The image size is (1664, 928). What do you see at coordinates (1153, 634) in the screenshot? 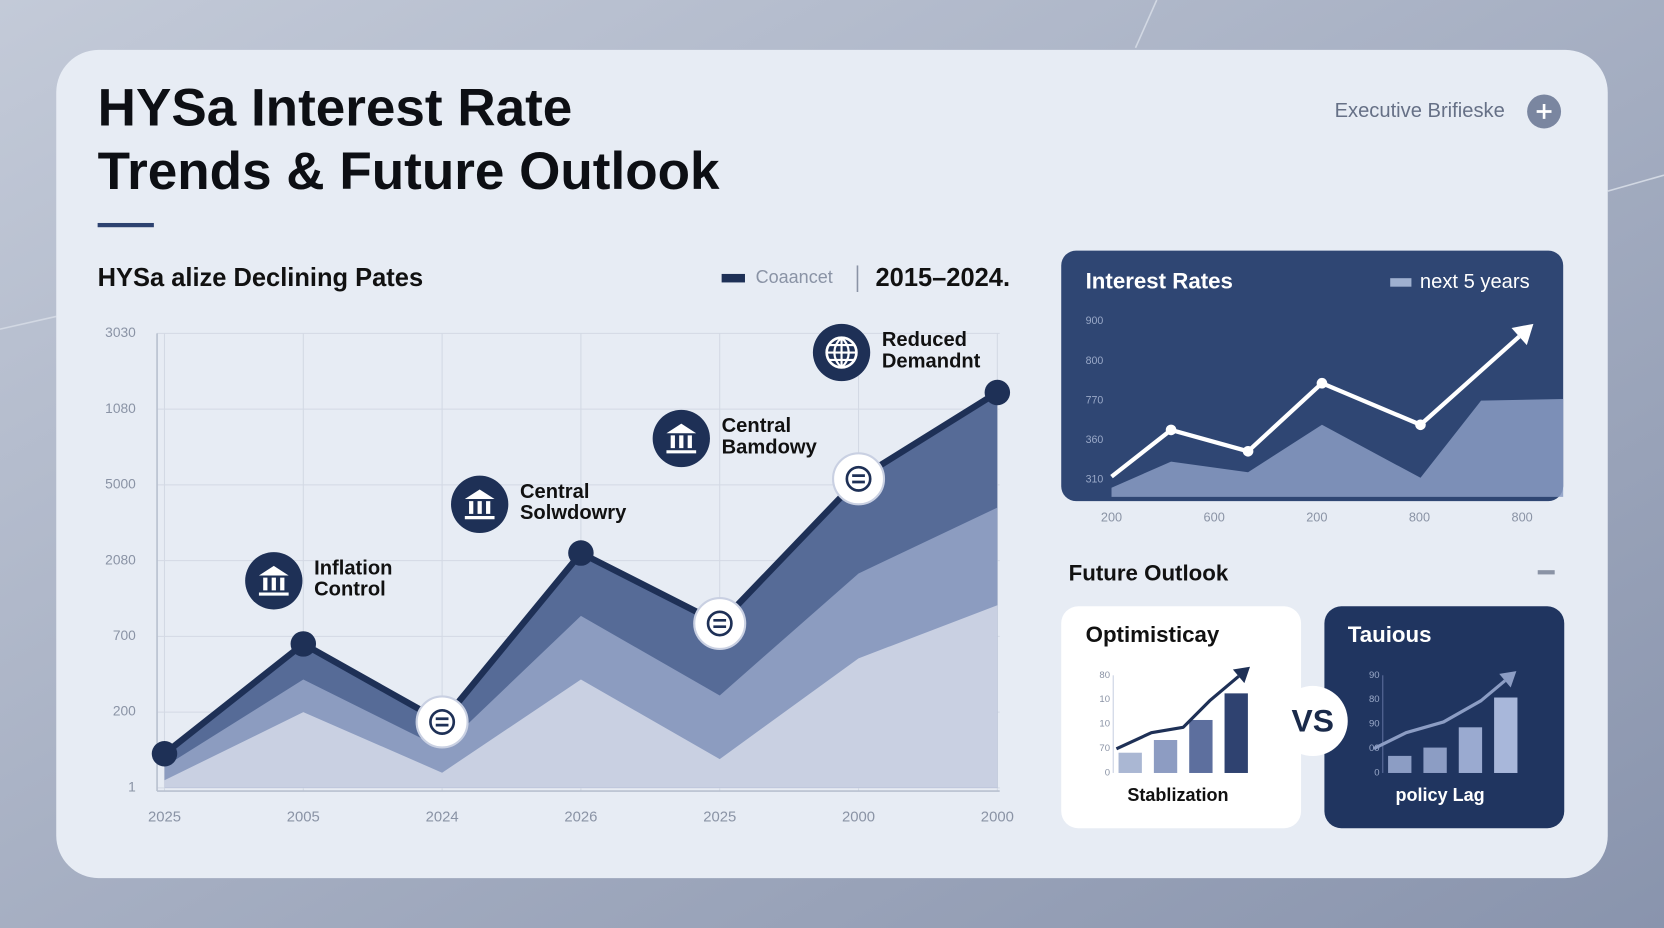
I see `card-title: Optimisticay` at bounding box center [1153, 634].